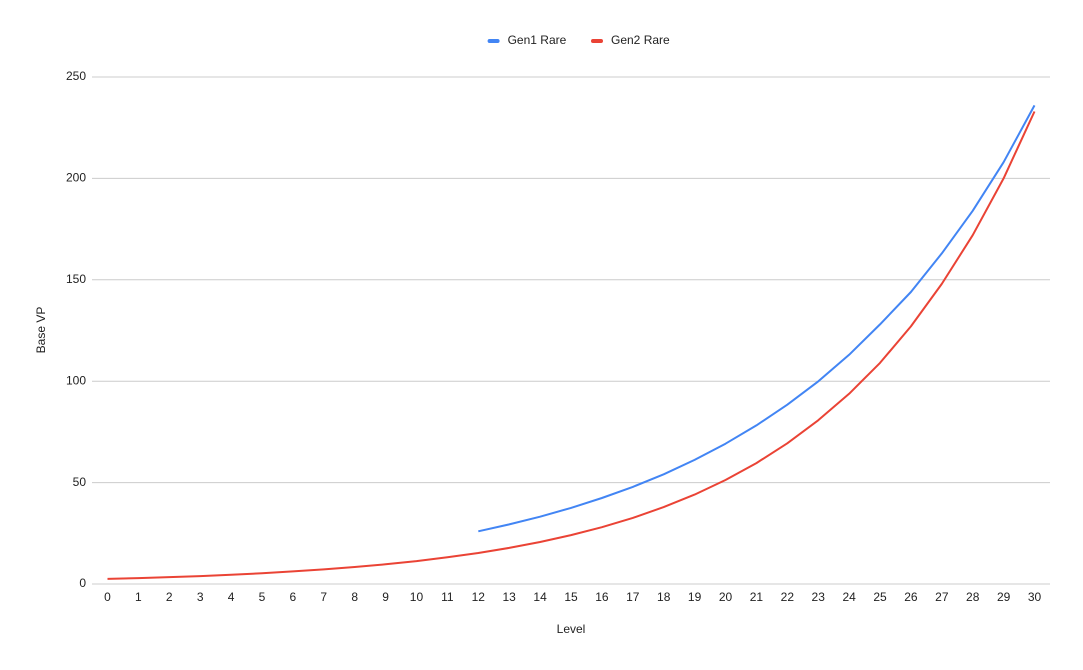 This screenshot has width=1083, height=670. What do you see at coordinates (107, 597) in the screenshot?
I see `x-tick-label: 0` at bounding box center [107, 597].